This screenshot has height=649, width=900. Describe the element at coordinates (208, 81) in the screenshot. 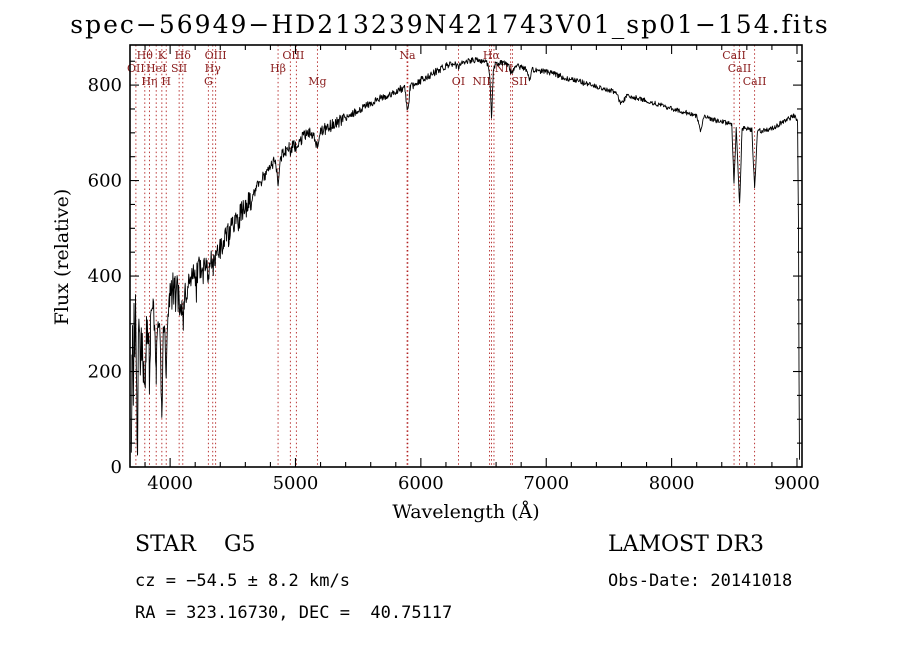

I see `spectral-line-label: G` at that location.